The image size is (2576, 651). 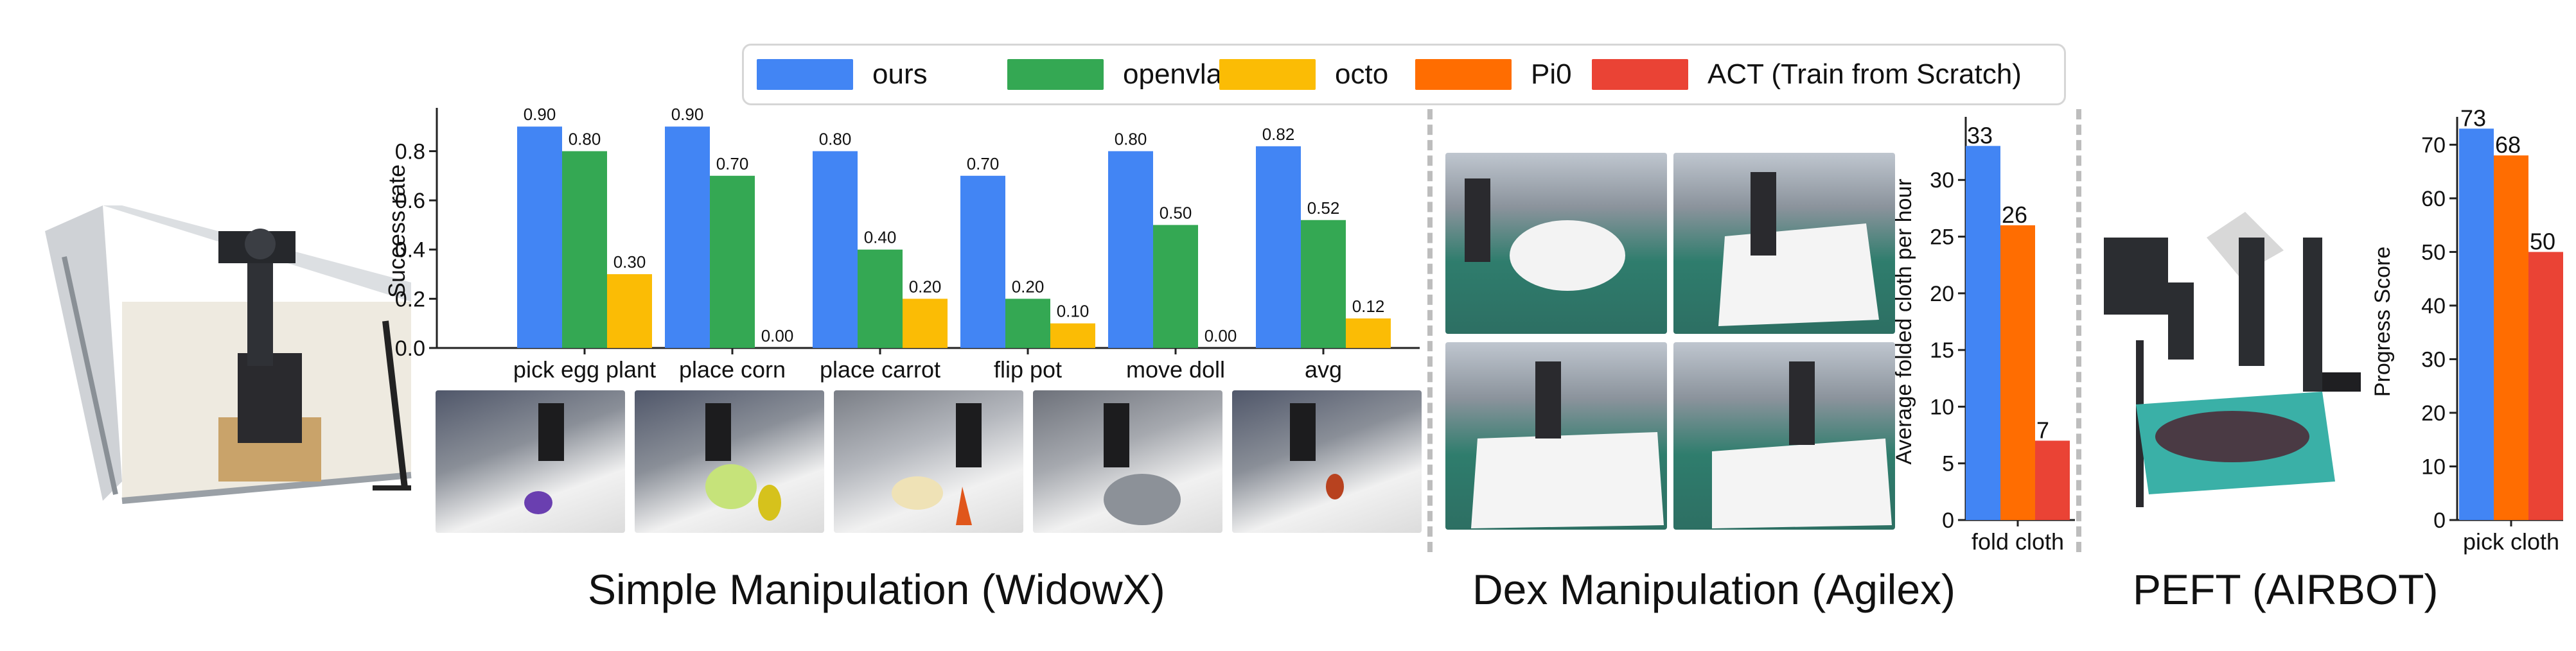 What do you see at coordinates (410, 250) in the screenshot?
I see `y-tick-label: 0.4` at bounding box center [410, 250].